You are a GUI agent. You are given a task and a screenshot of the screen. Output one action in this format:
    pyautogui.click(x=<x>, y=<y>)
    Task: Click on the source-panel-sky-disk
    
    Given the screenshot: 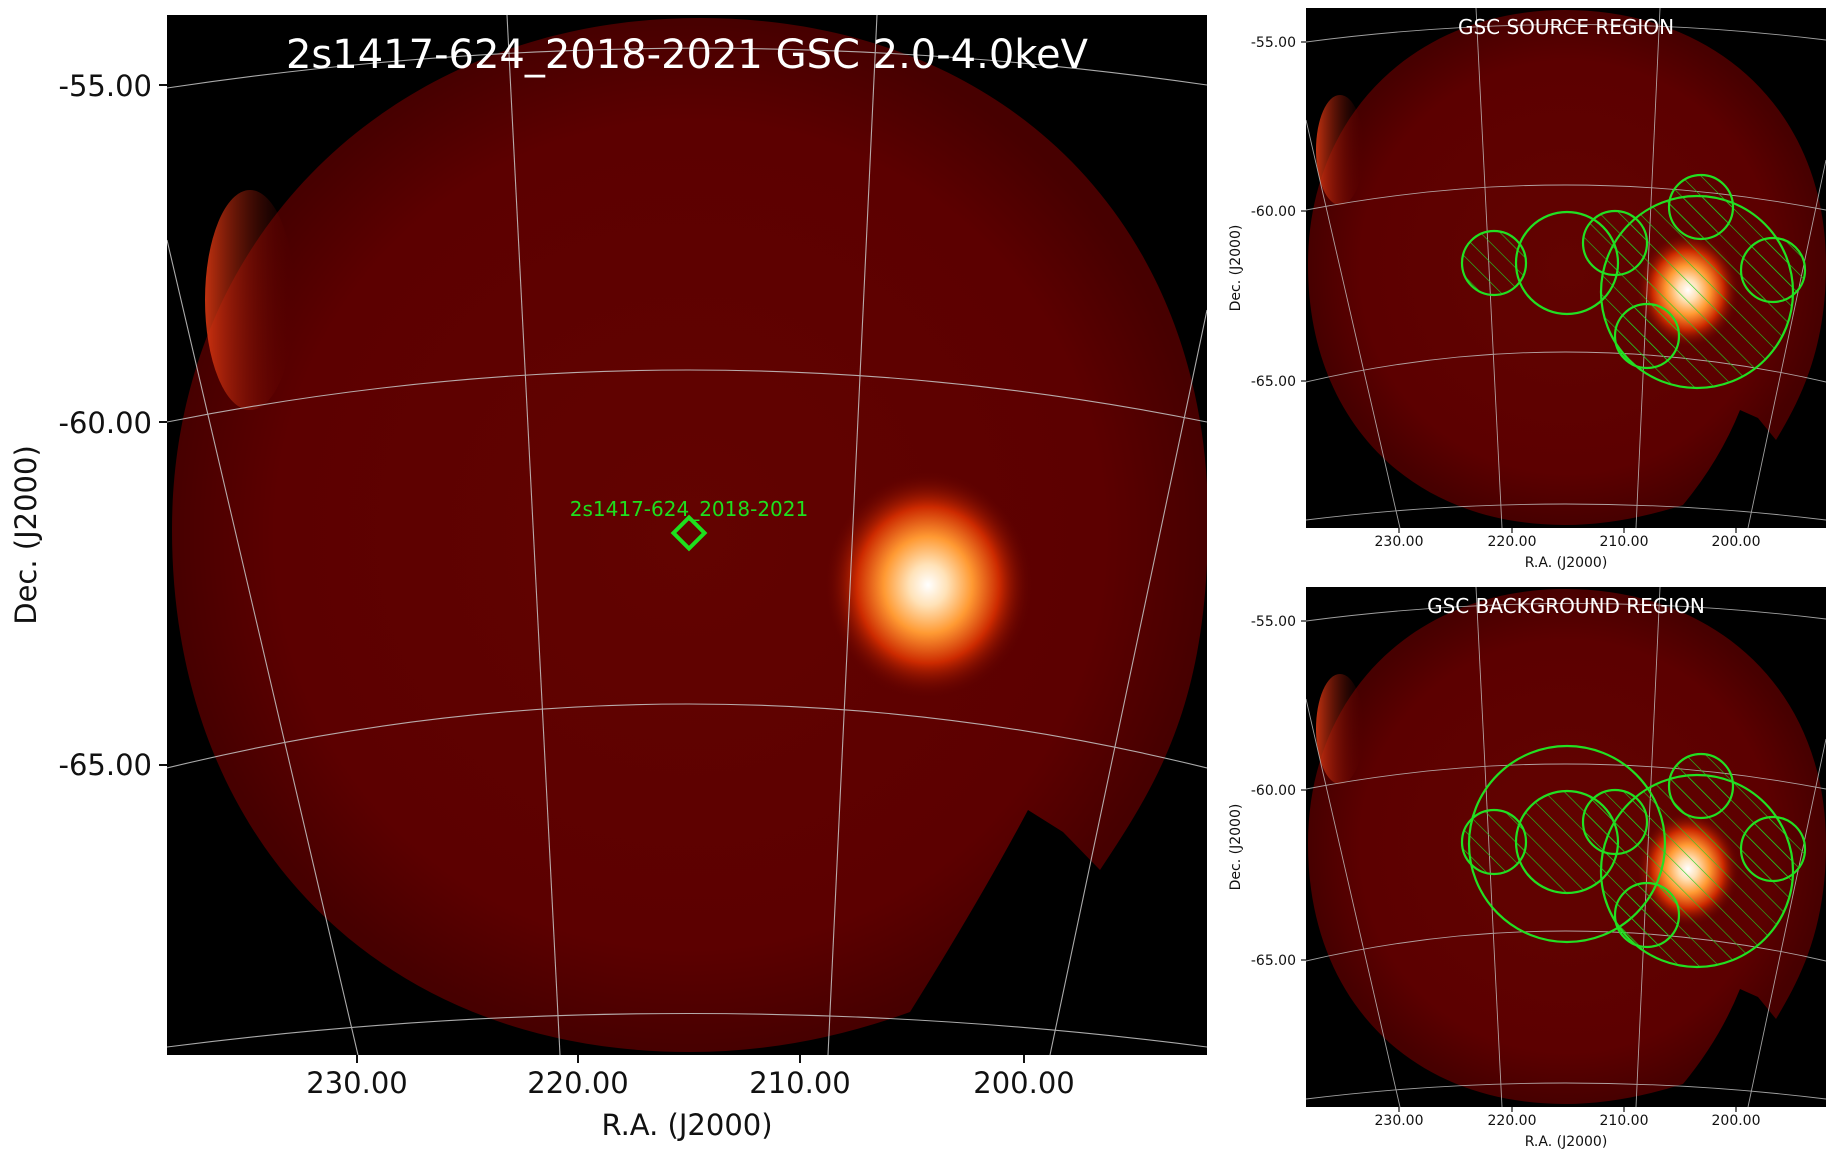 What is the action you would take?
    pyautogui.click(x=1567, y=267)
    